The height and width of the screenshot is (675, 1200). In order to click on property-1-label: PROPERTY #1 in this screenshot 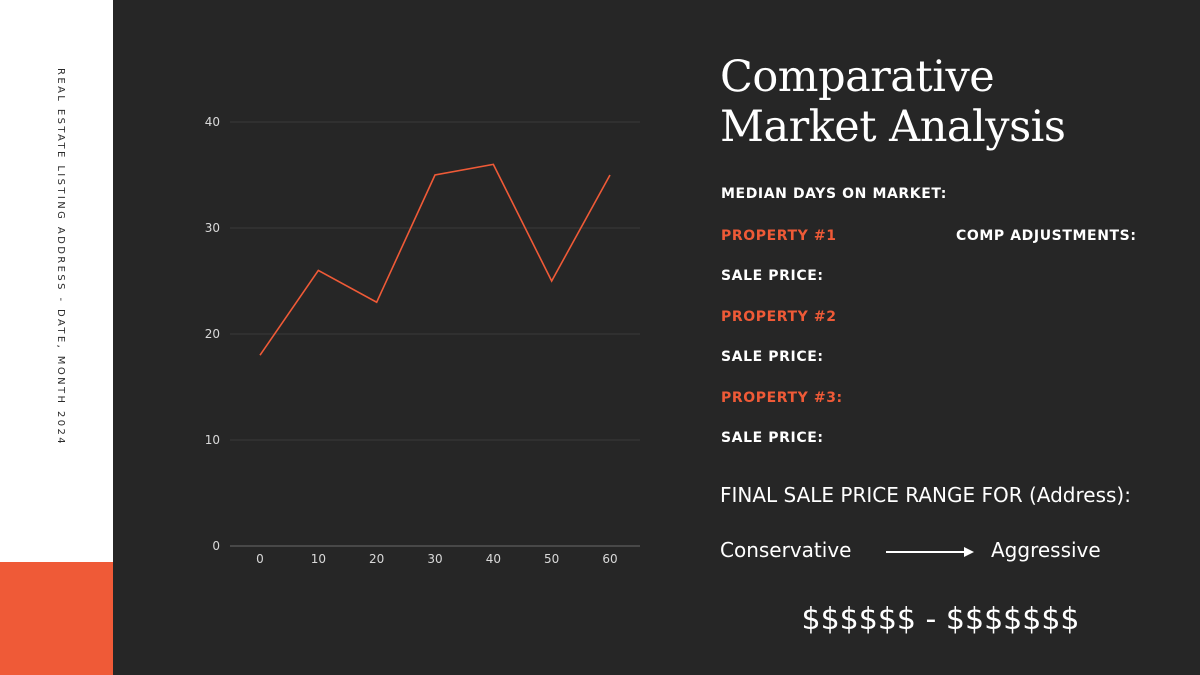, I will do `click(779, 236)`.